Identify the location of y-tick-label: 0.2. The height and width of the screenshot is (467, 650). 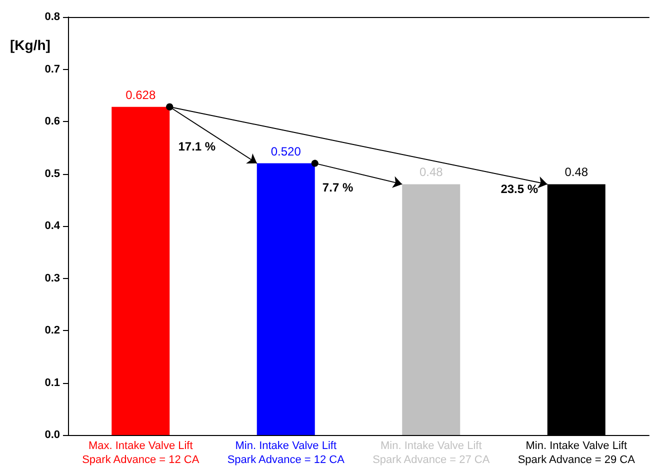
(52, 330).